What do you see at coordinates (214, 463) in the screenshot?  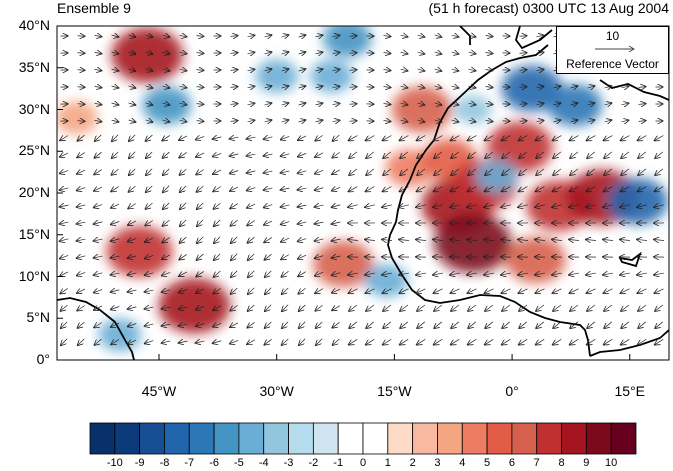 I see `colorbar-tick-label: -6` at bounding box center [214, 463].